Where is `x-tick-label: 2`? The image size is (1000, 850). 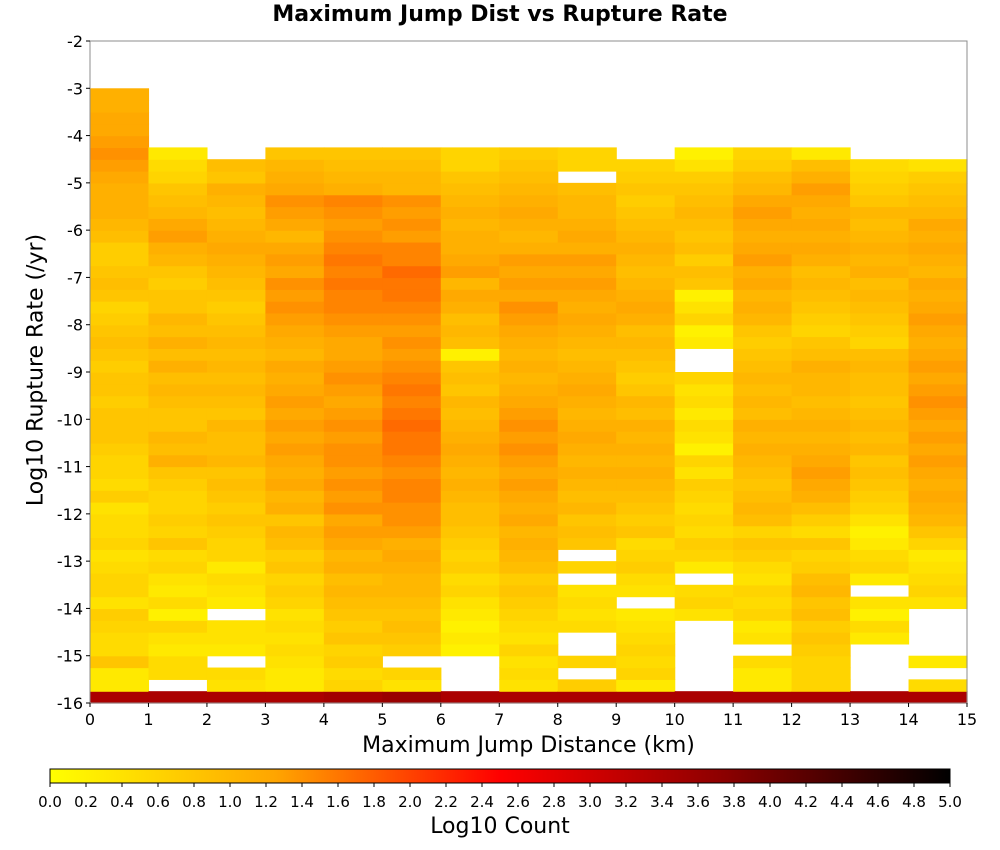
x-tick-label: 2 is located at coordinates (207, 719).